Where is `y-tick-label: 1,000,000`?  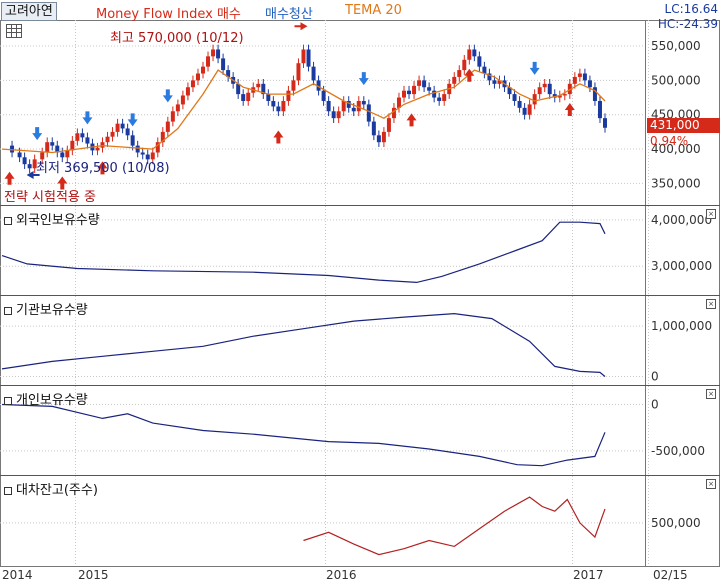 y-tick-label: 1,000,000 is located at coordinates (681, 326).